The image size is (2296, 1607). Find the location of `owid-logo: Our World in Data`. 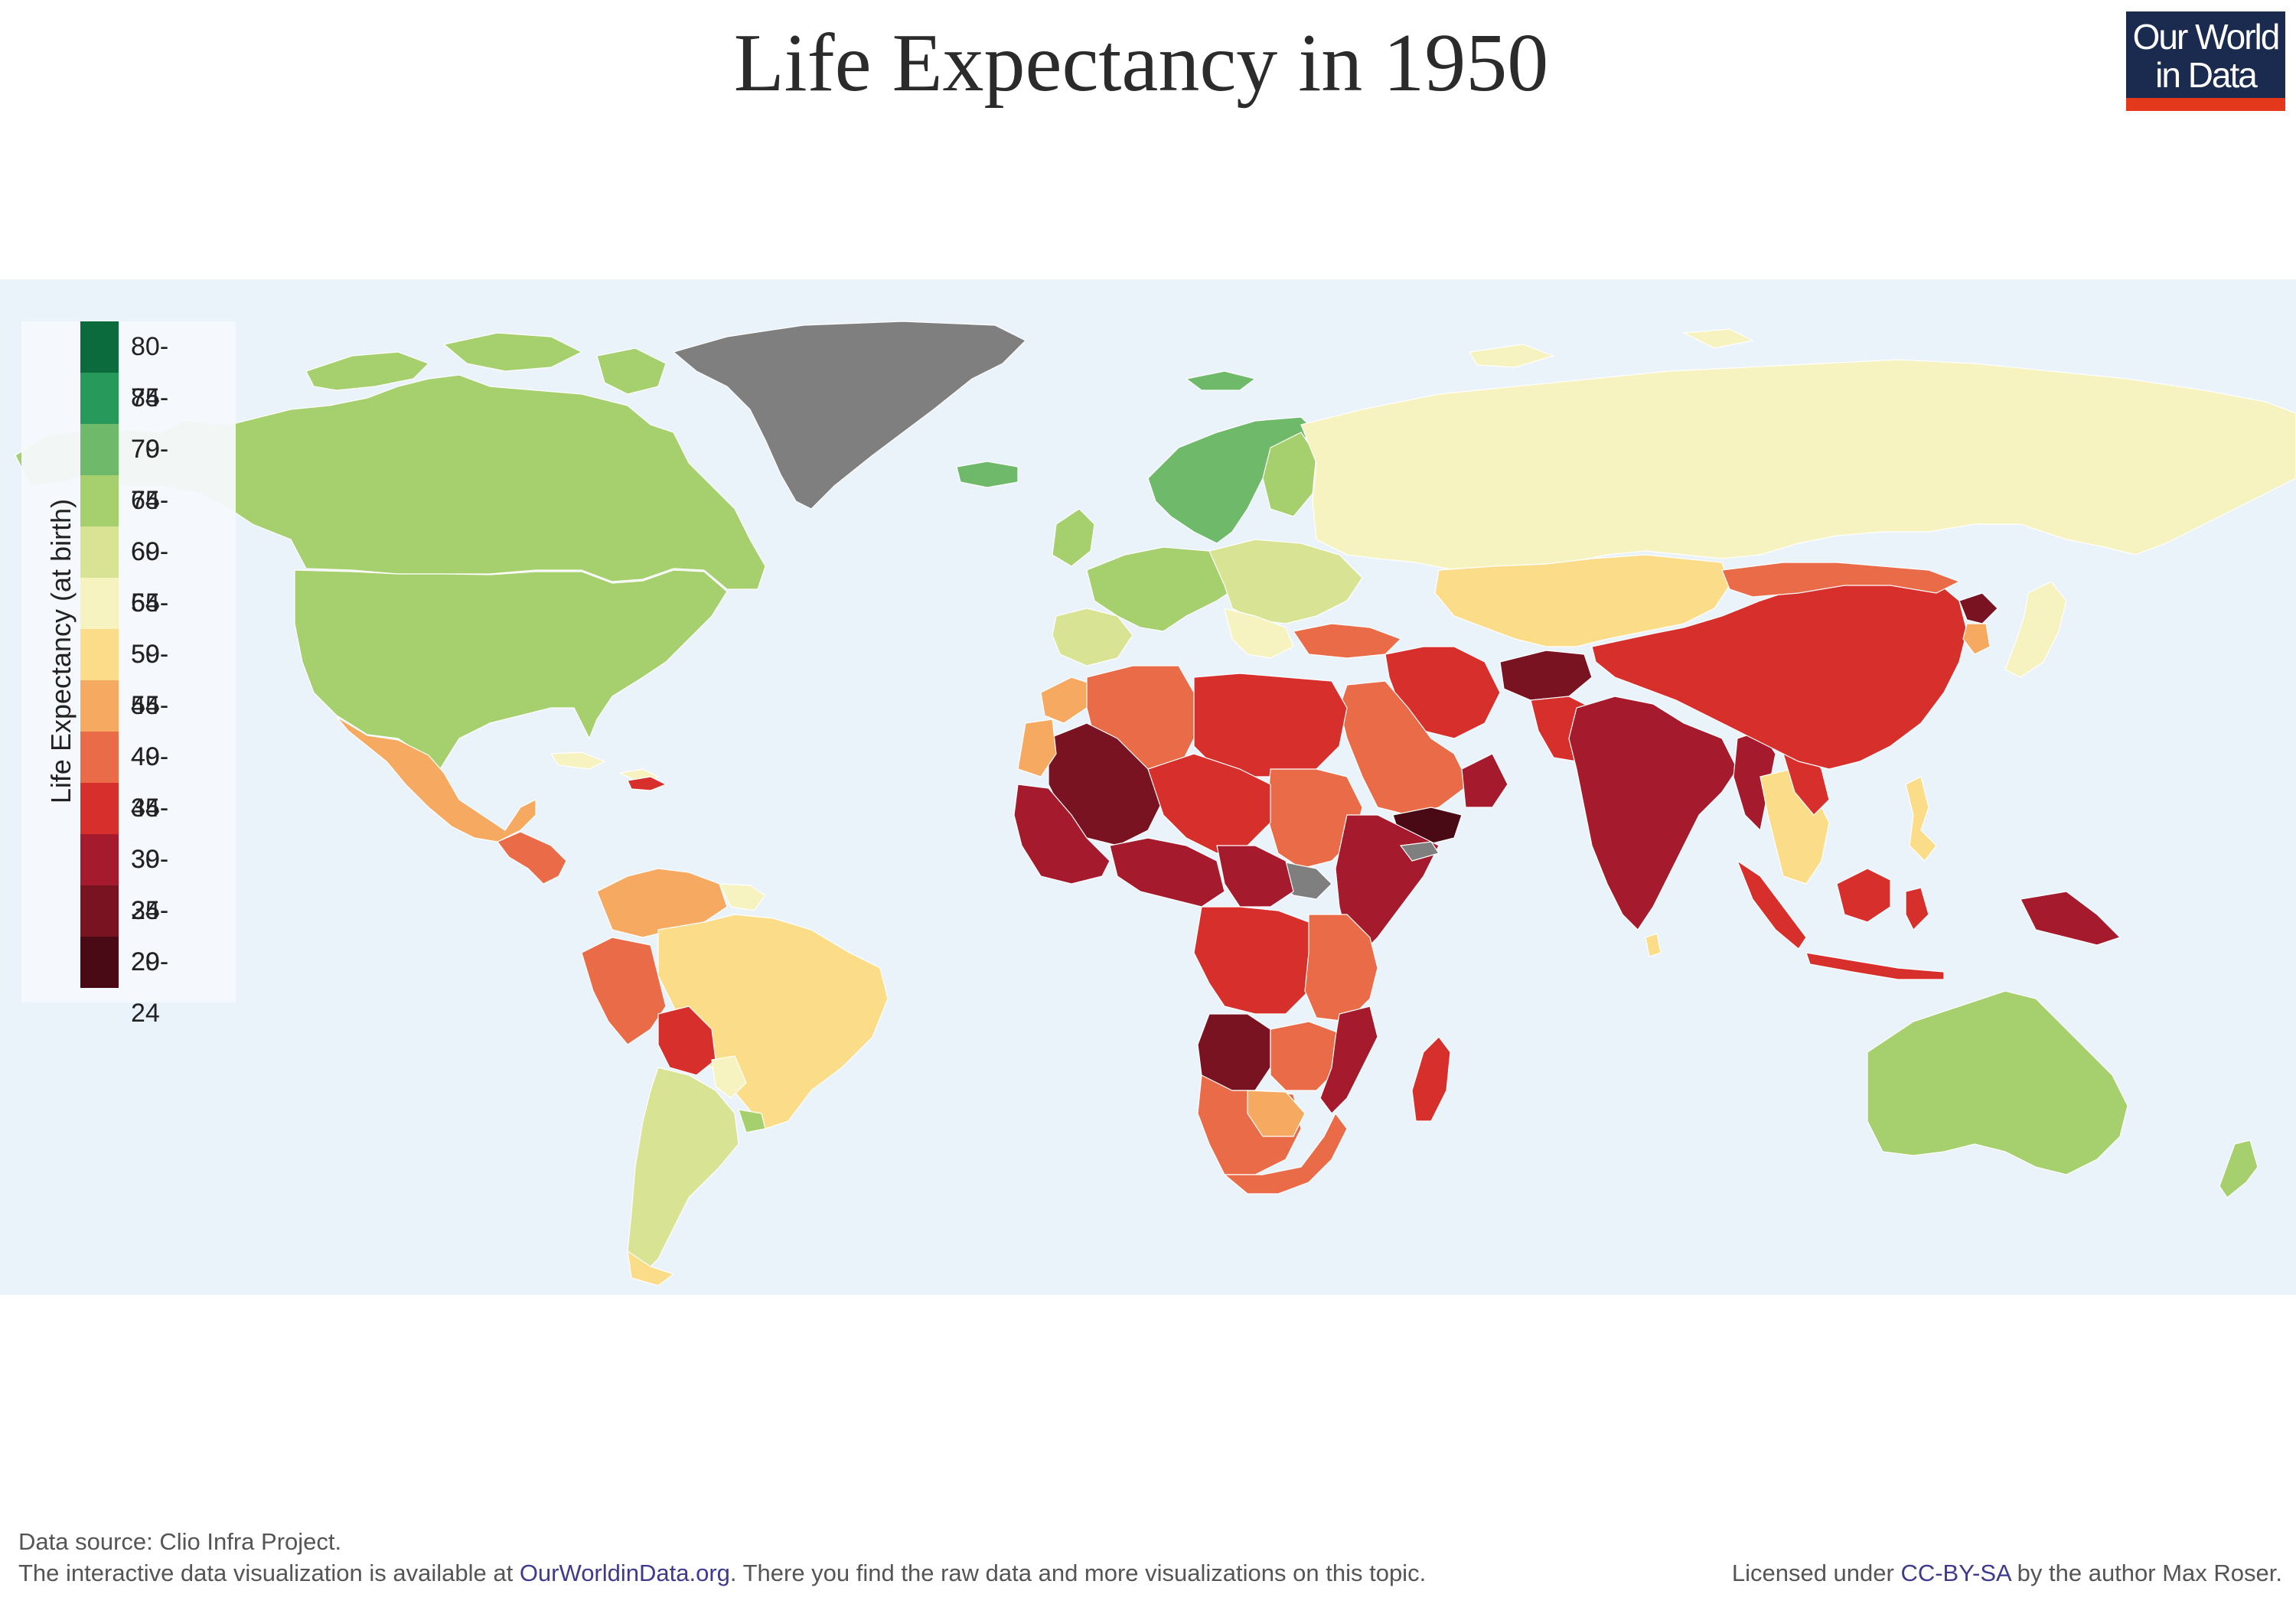

owid-logo: Our World in Data is located at coordinates (2205, 61).